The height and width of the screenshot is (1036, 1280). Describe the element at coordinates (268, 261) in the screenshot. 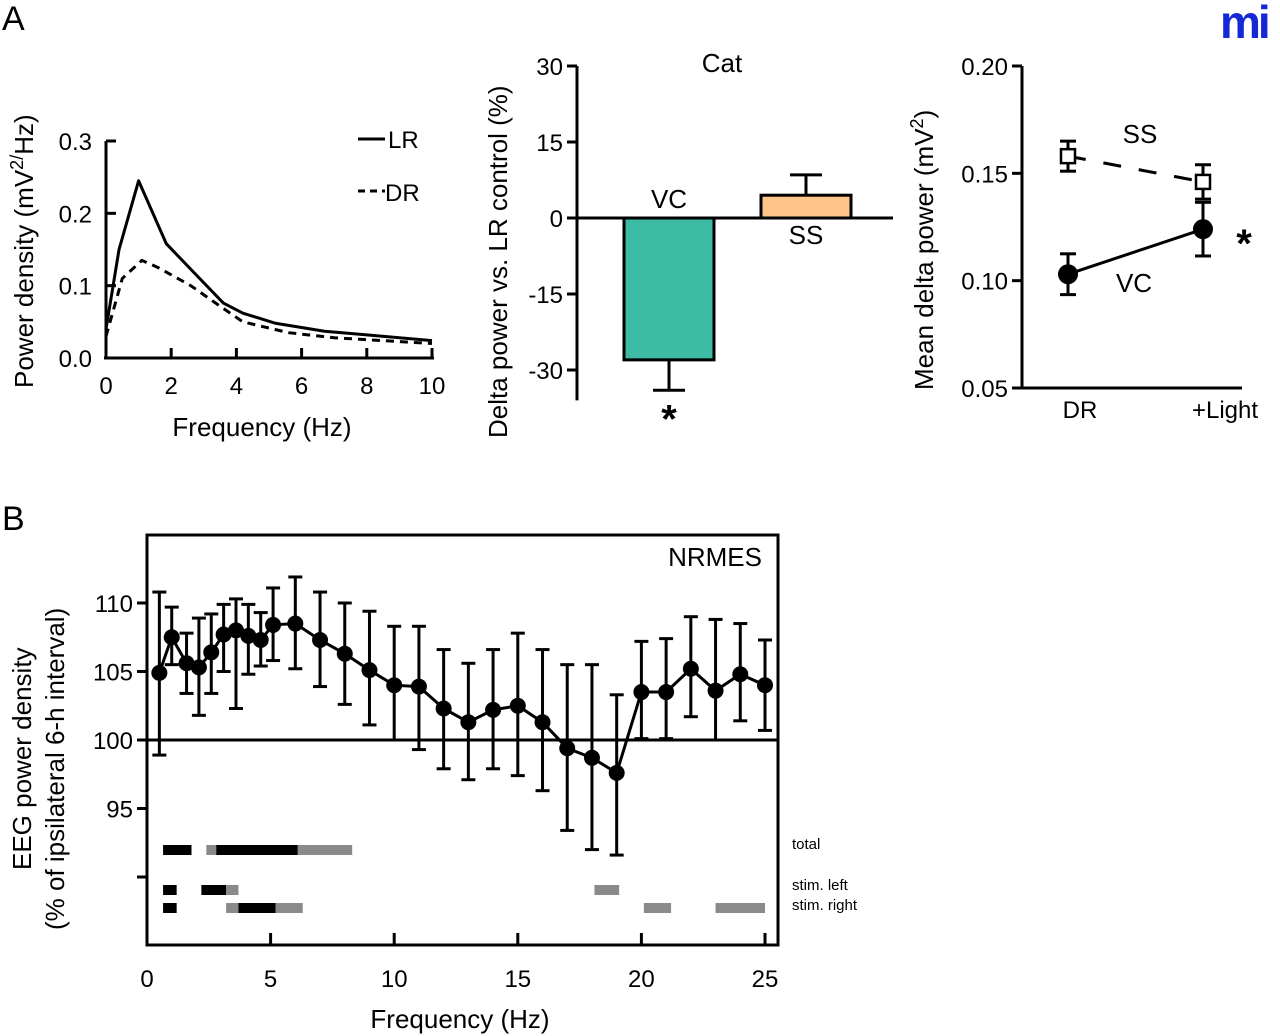

I see `spectrum-line-lr` at that location.